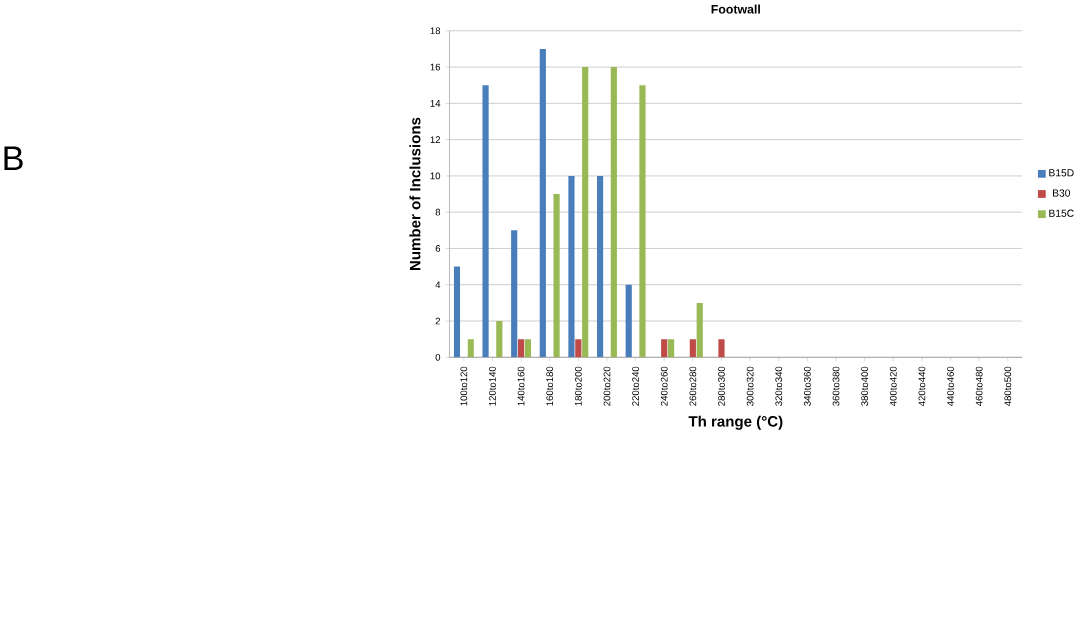 The width and height of the screenshot is (1081, 624). I want to click on x-tick-label: 180to200, so click(578, 386).